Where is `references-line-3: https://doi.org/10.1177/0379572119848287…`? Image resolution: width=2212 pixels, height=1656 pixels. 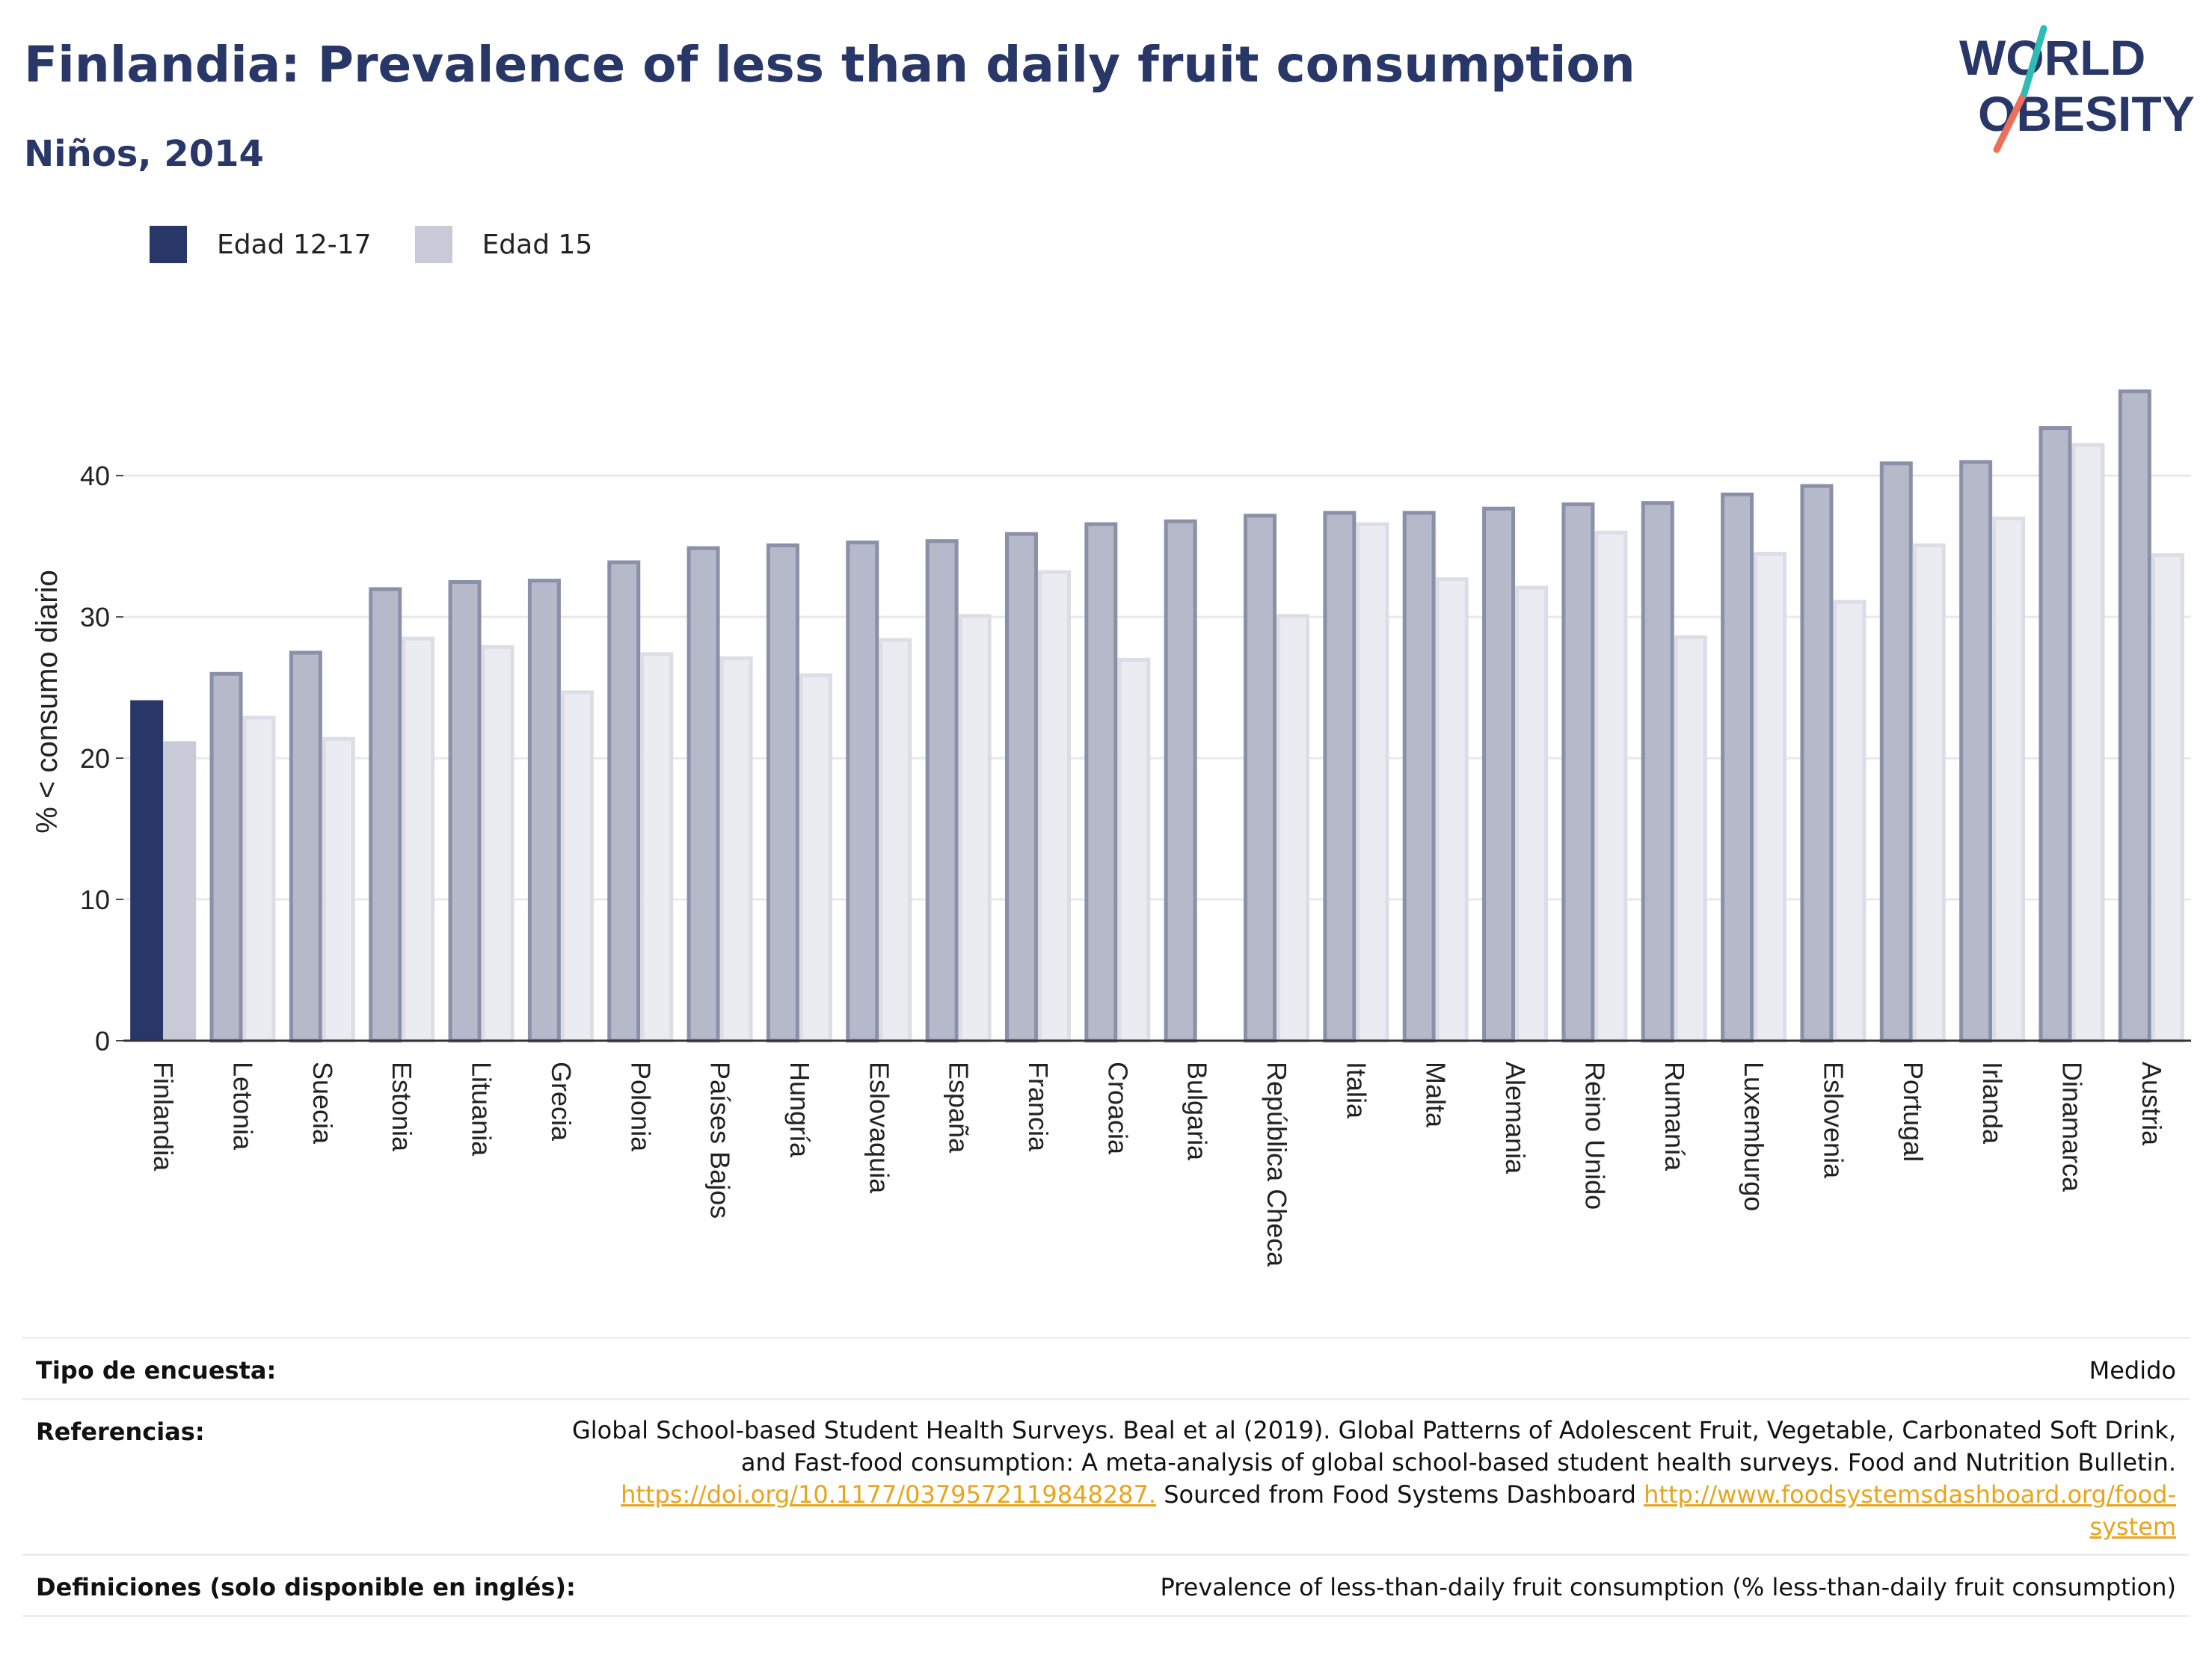 references-line-3: https://doi.org/10.1177/0379572119848287… is located at coordinates (1353, 1495).